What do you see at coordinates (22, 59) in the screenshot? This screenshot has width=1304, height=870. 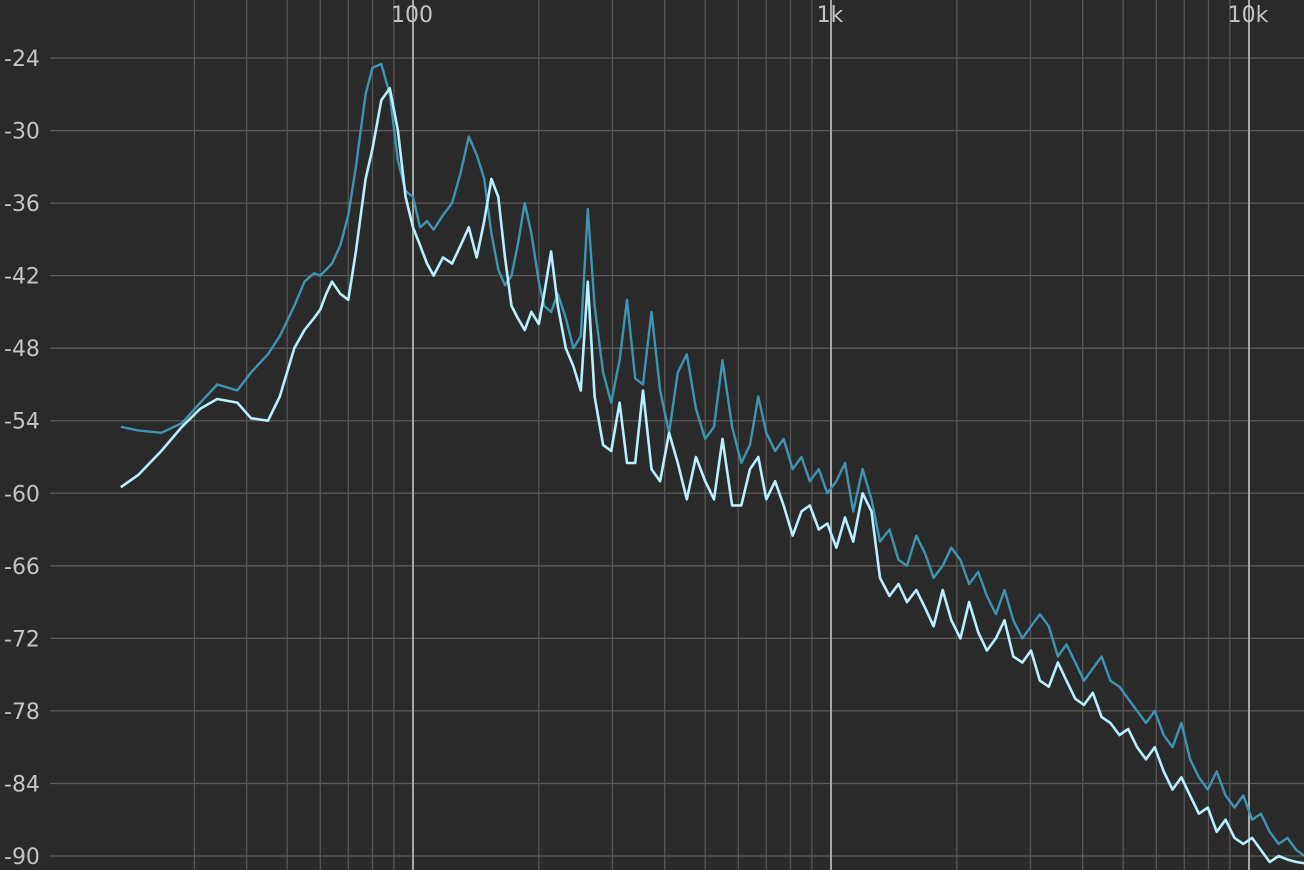 I see `y-tick-label: -24` at bounding box center [22, 59].